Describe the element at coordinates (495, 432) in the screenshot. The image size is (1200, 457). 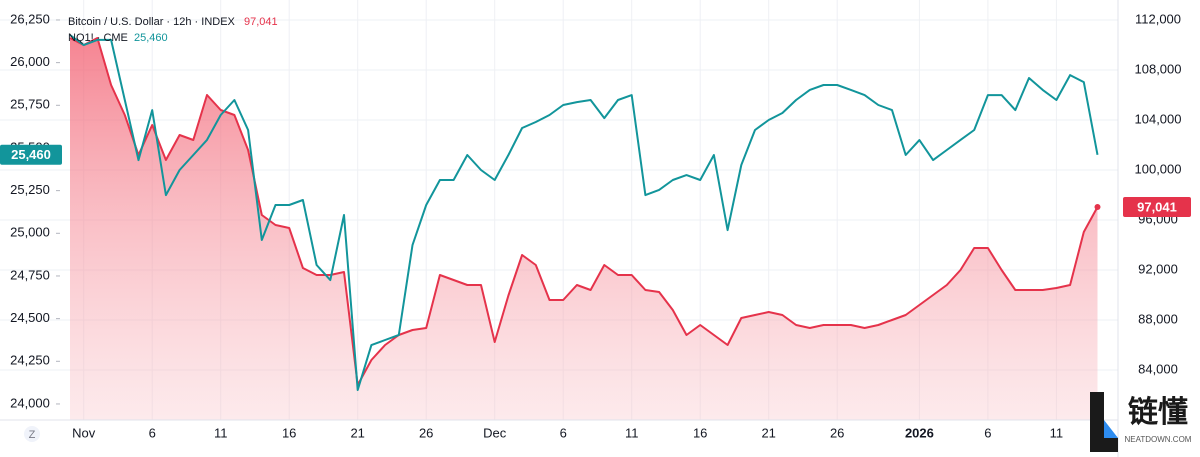
I see `x-tick-label: Dec` at that location.